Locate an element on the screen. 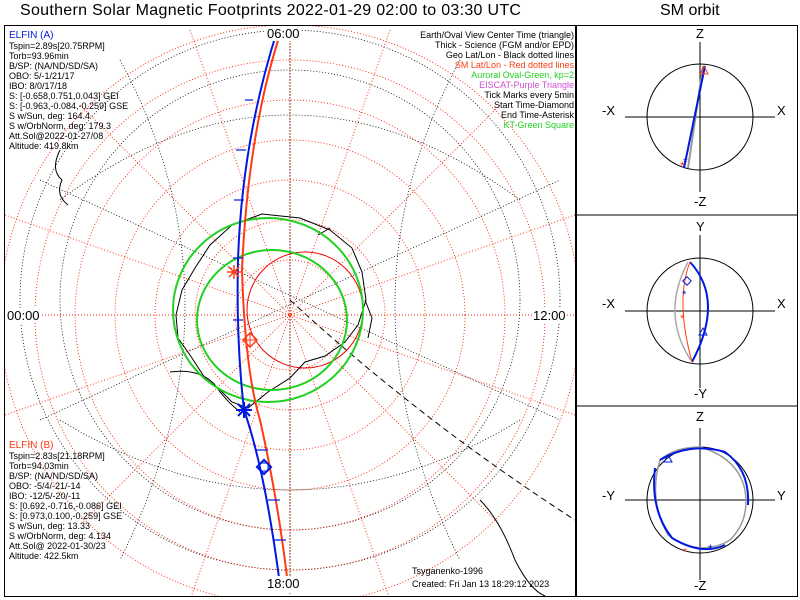 Image resolution: width=800 pixels, height=600 pixels. legend-item-eiscat: EISCAT-Purple Triangle is located at coordinates (526, 85).